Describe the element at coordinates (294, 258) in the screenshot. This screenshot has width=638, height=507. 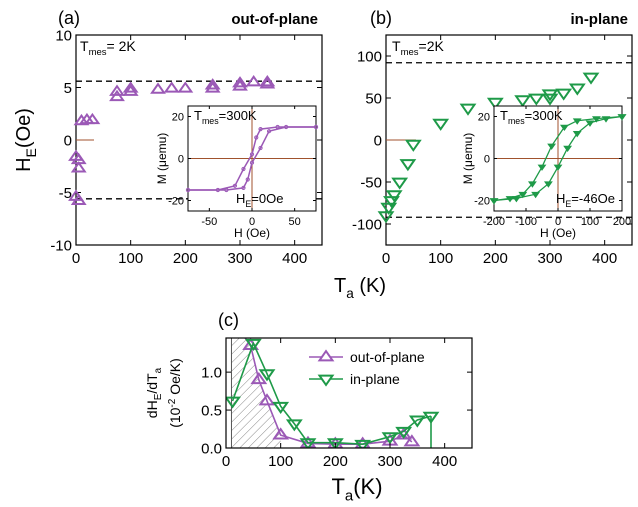
I see `panel-a-xtick-label: 400` at that location.